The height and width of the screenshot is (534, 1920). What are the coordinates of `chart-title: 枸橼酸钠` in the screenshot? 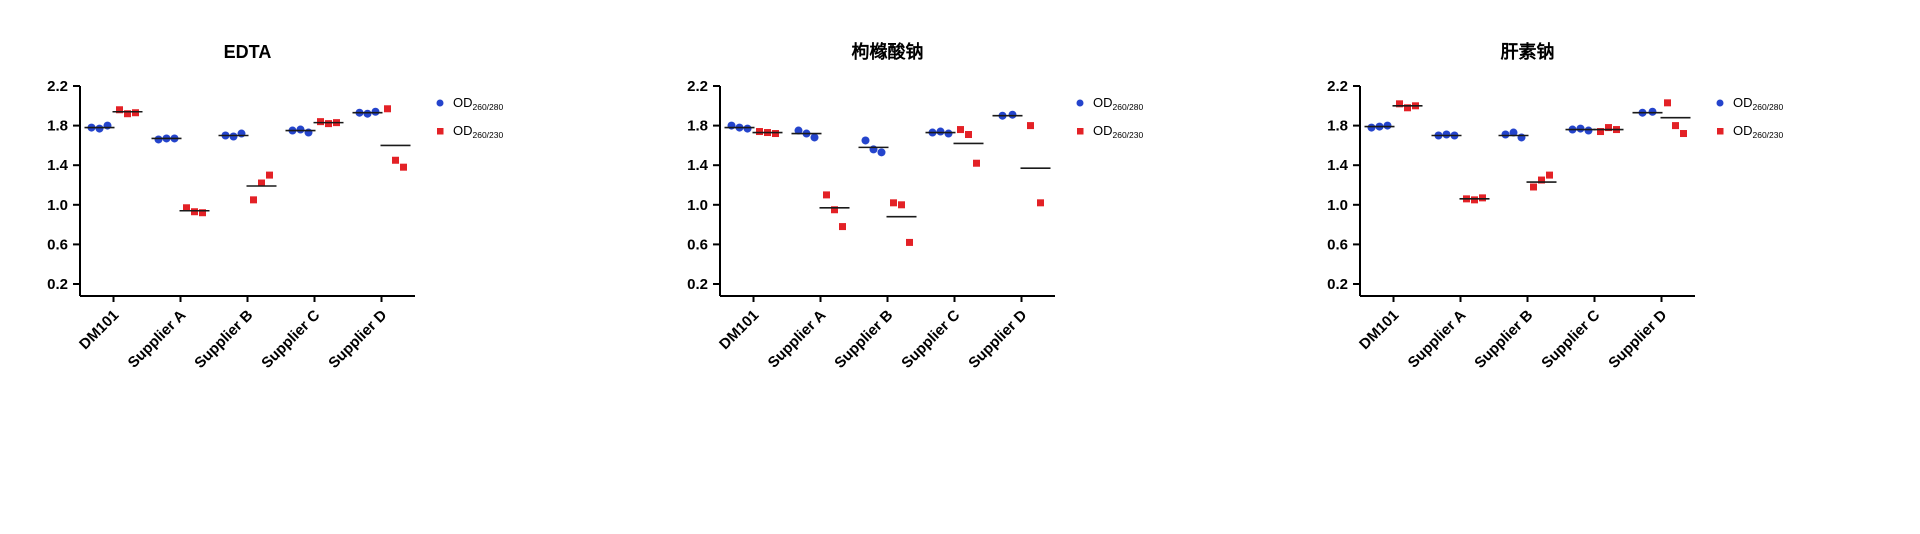 It's located at (888, 51).